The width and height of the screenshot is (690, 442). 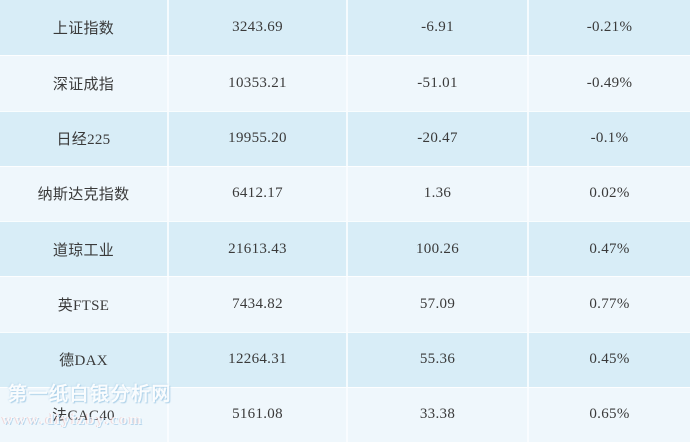 I want to click on cell-change-percent: 0.65%, so click(x=609, y=414).